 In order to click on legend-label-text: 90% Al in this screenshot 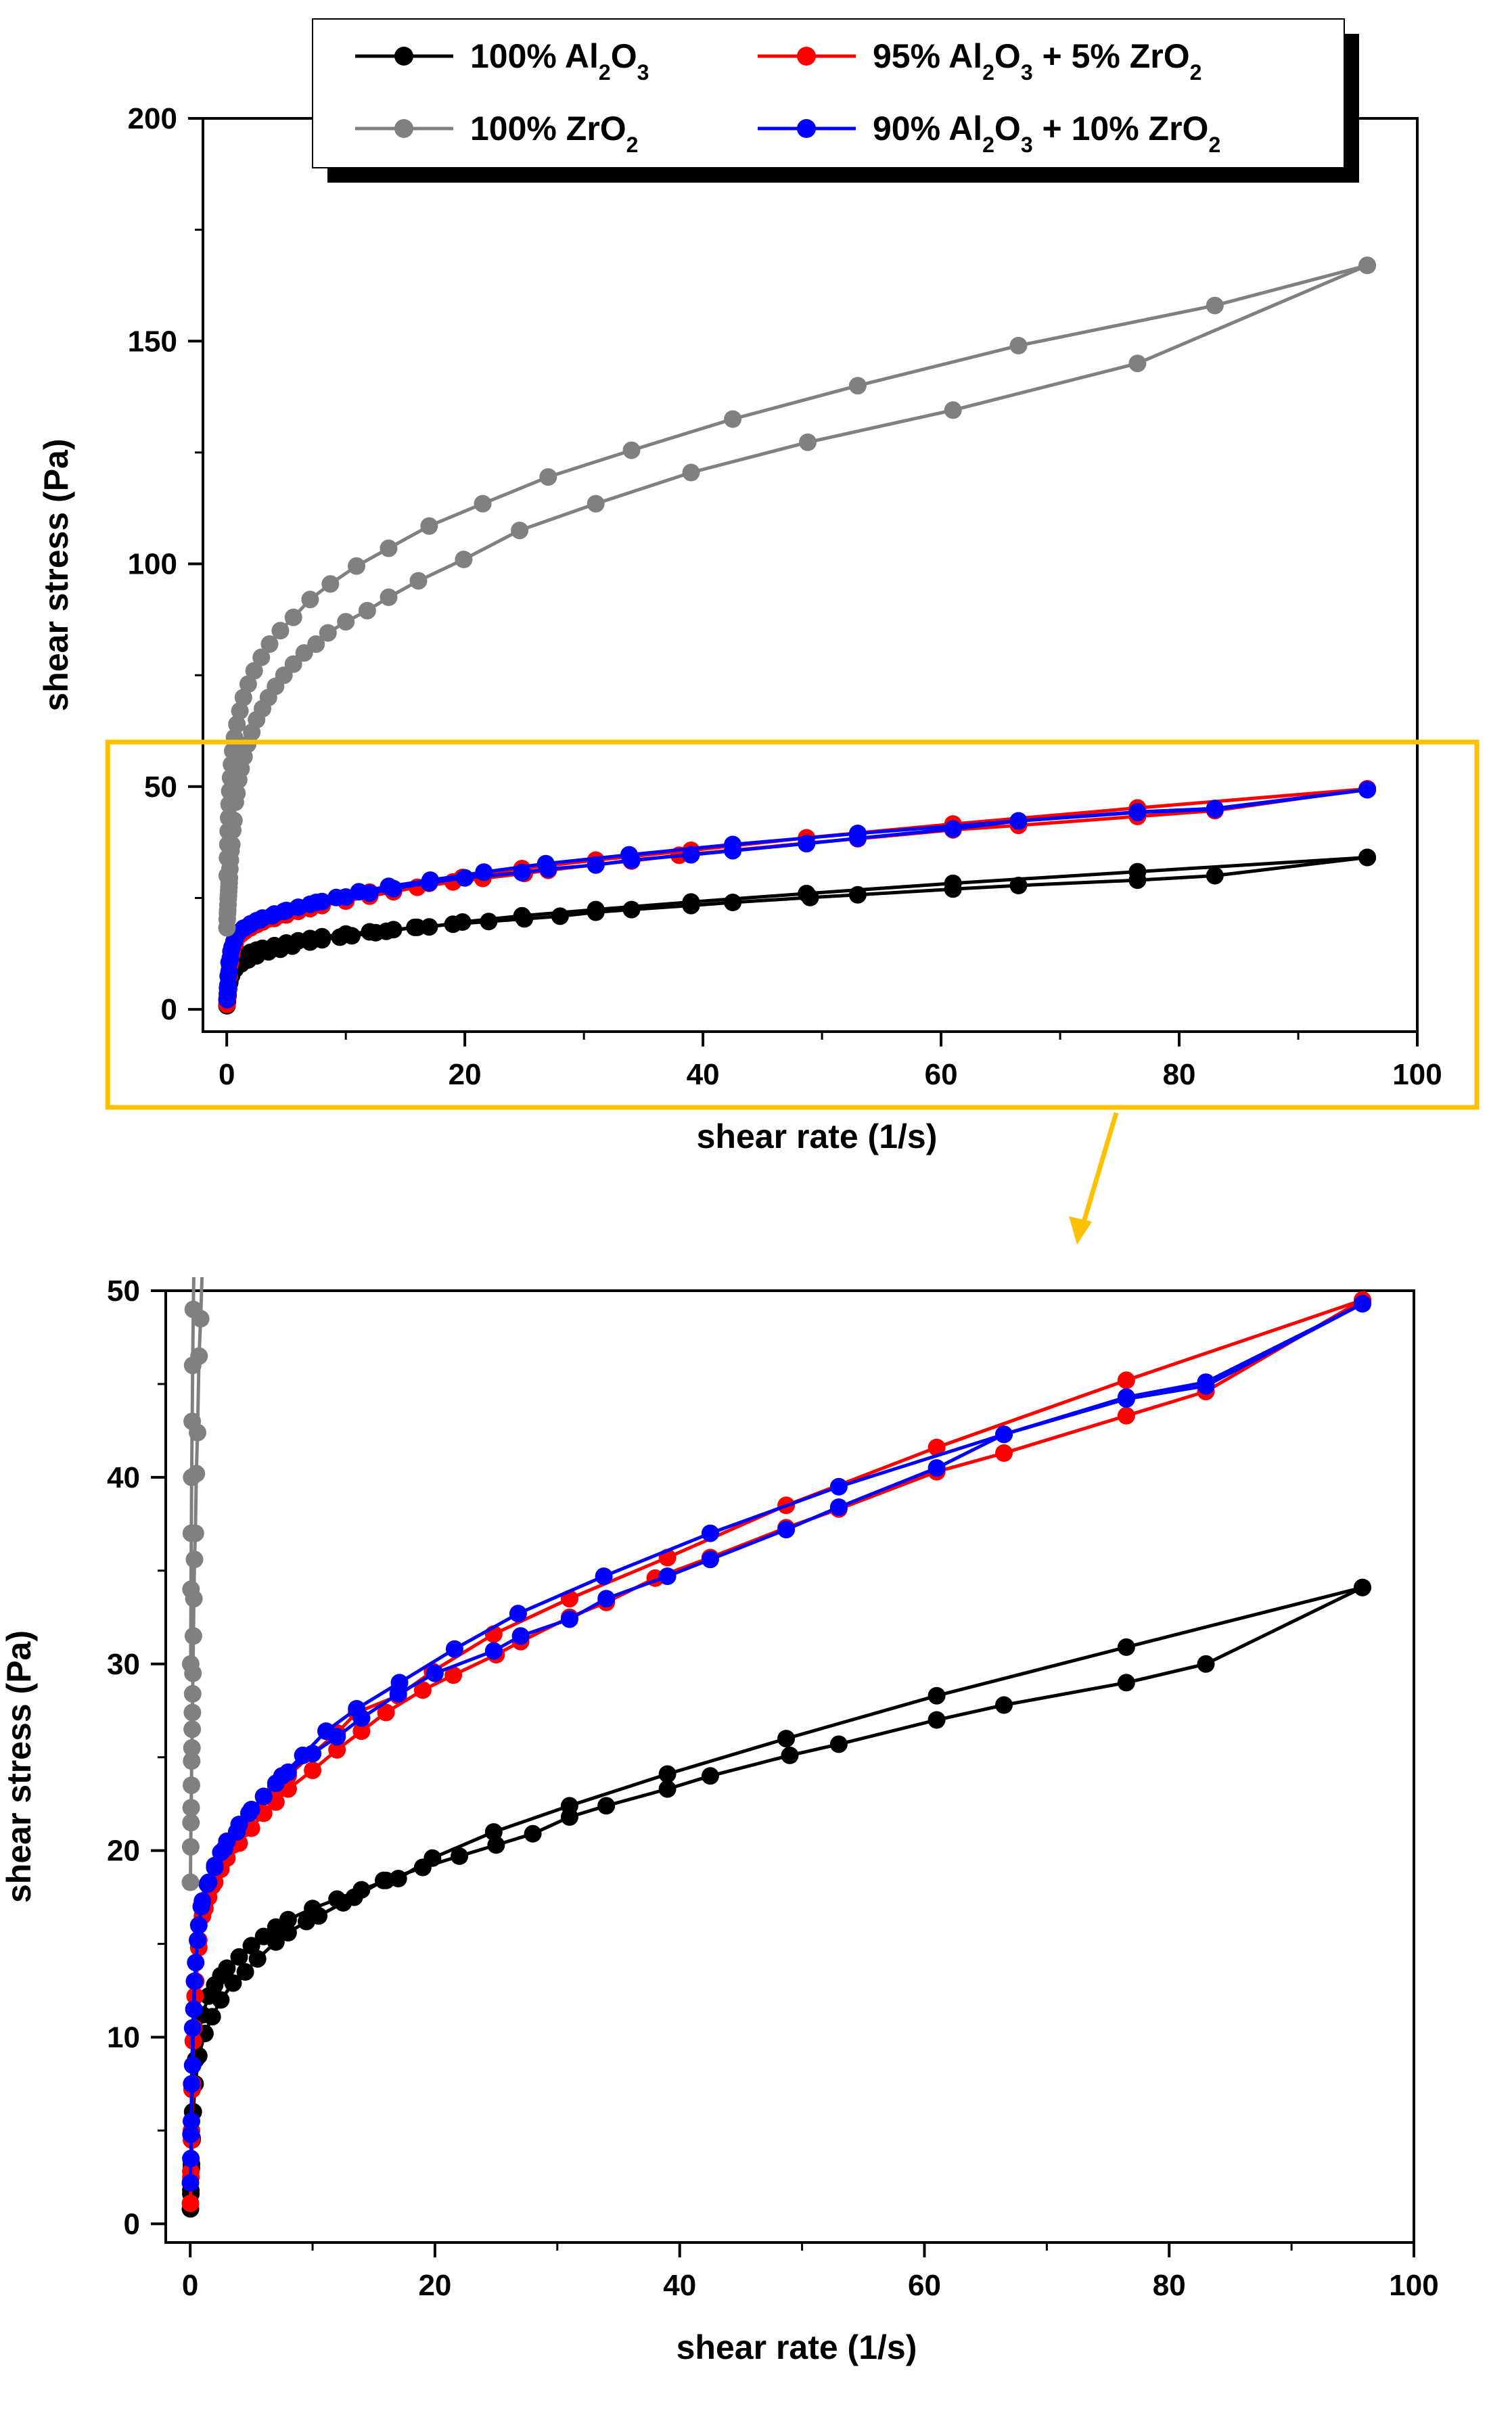, I will do `click(928, 128)`.